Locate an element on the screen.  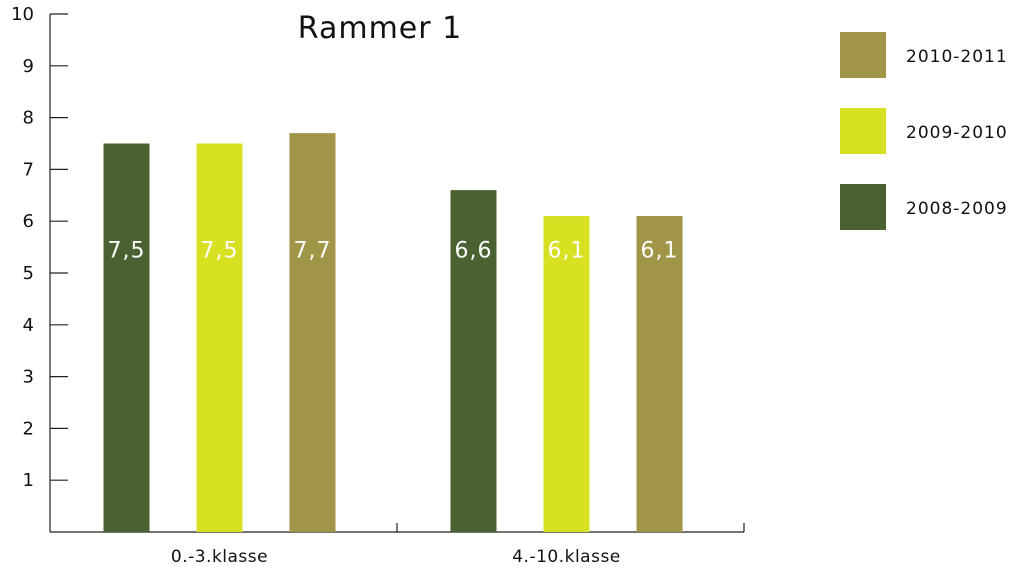
x-category-label: 0.-3.klasse is located at coordinates (219, 557).